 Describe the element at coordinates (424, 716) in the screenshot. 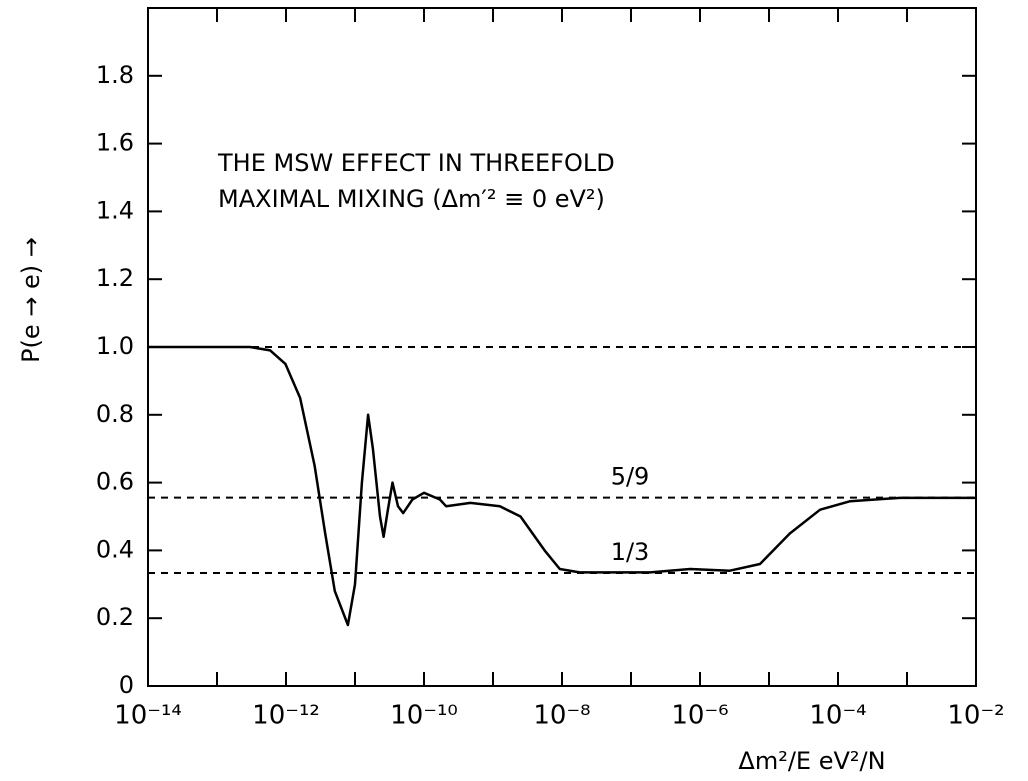

I see `x-tick-label: 10⁻¹⁰` at that location.